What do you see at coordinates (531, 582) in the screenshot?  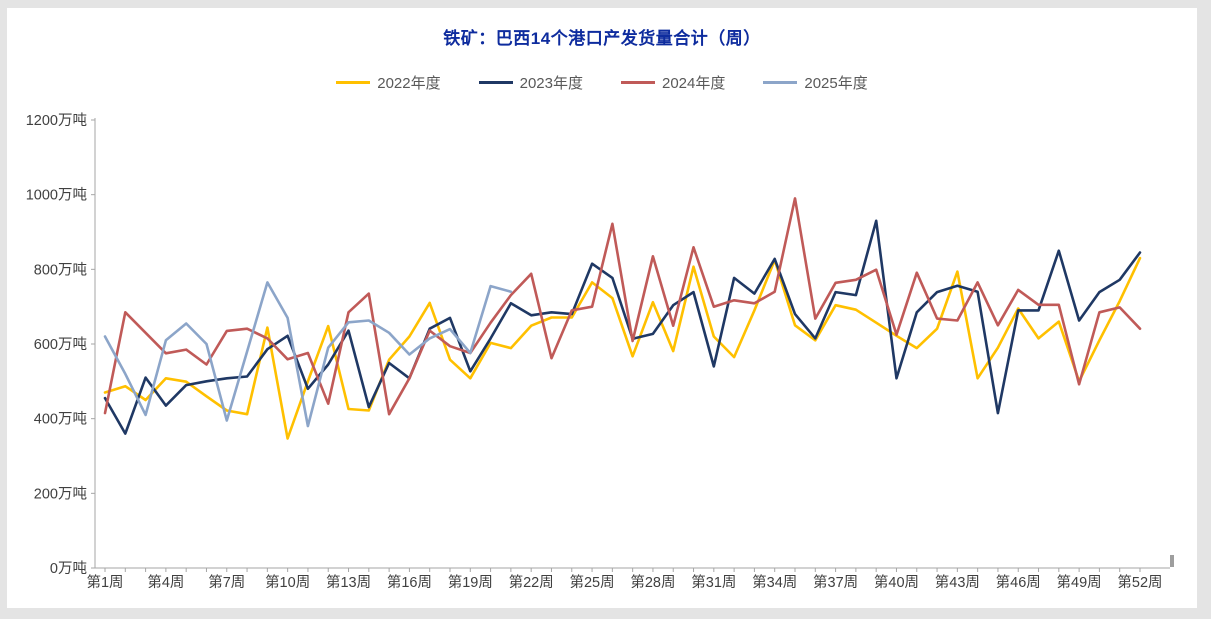 I see `x-axis-label: 第22周` at bounding box center [531, 582].